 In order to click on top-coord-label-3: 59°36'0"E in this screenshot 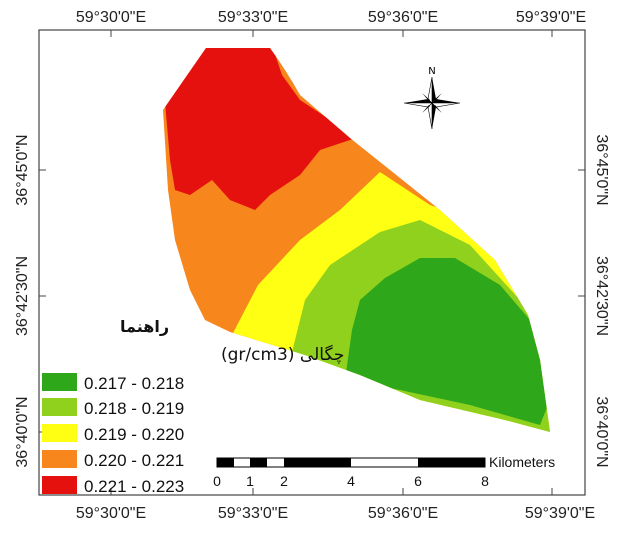, I will do `click(403, 17)`.